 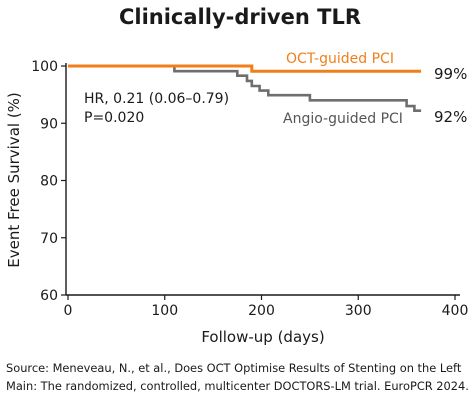 What do you see at coordinates (49, 239) in the screenshot?
I see `y-tick-label: 70` at bounding box center [49, 239].